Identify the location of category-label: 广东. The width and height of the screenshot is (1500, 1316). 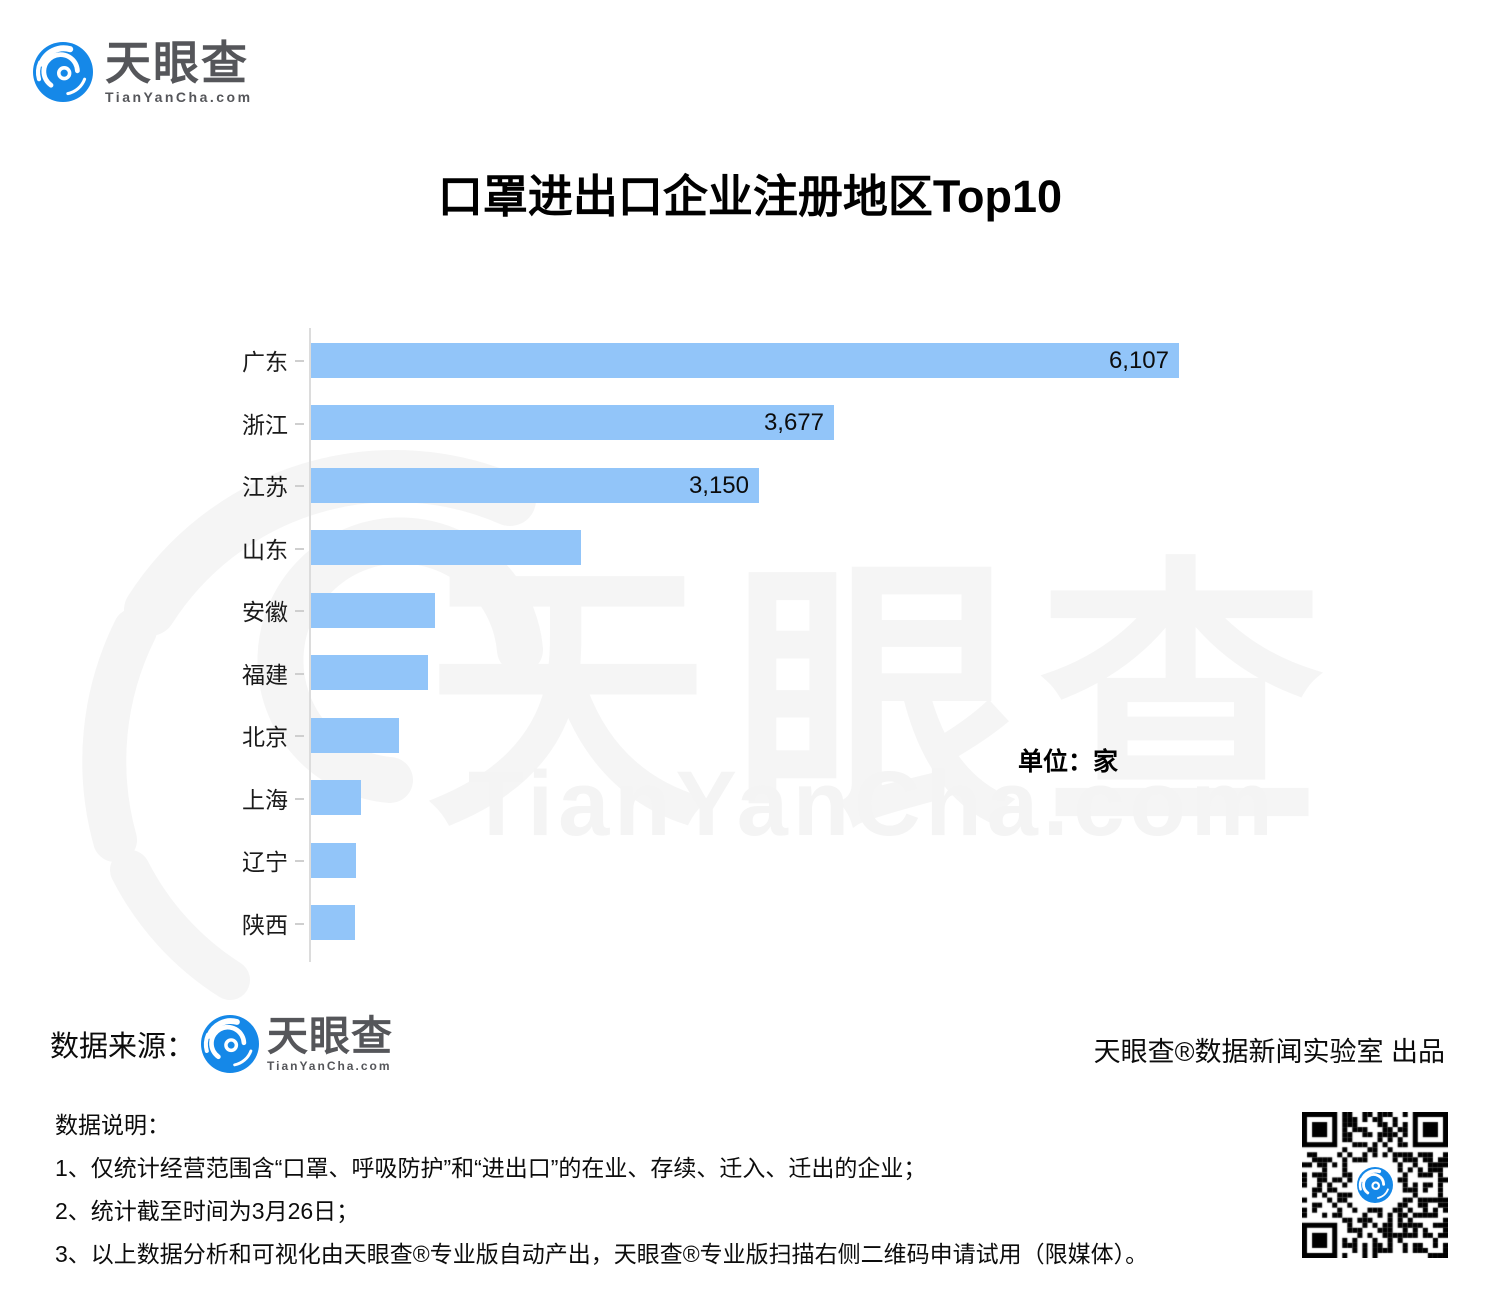
(265, 362).